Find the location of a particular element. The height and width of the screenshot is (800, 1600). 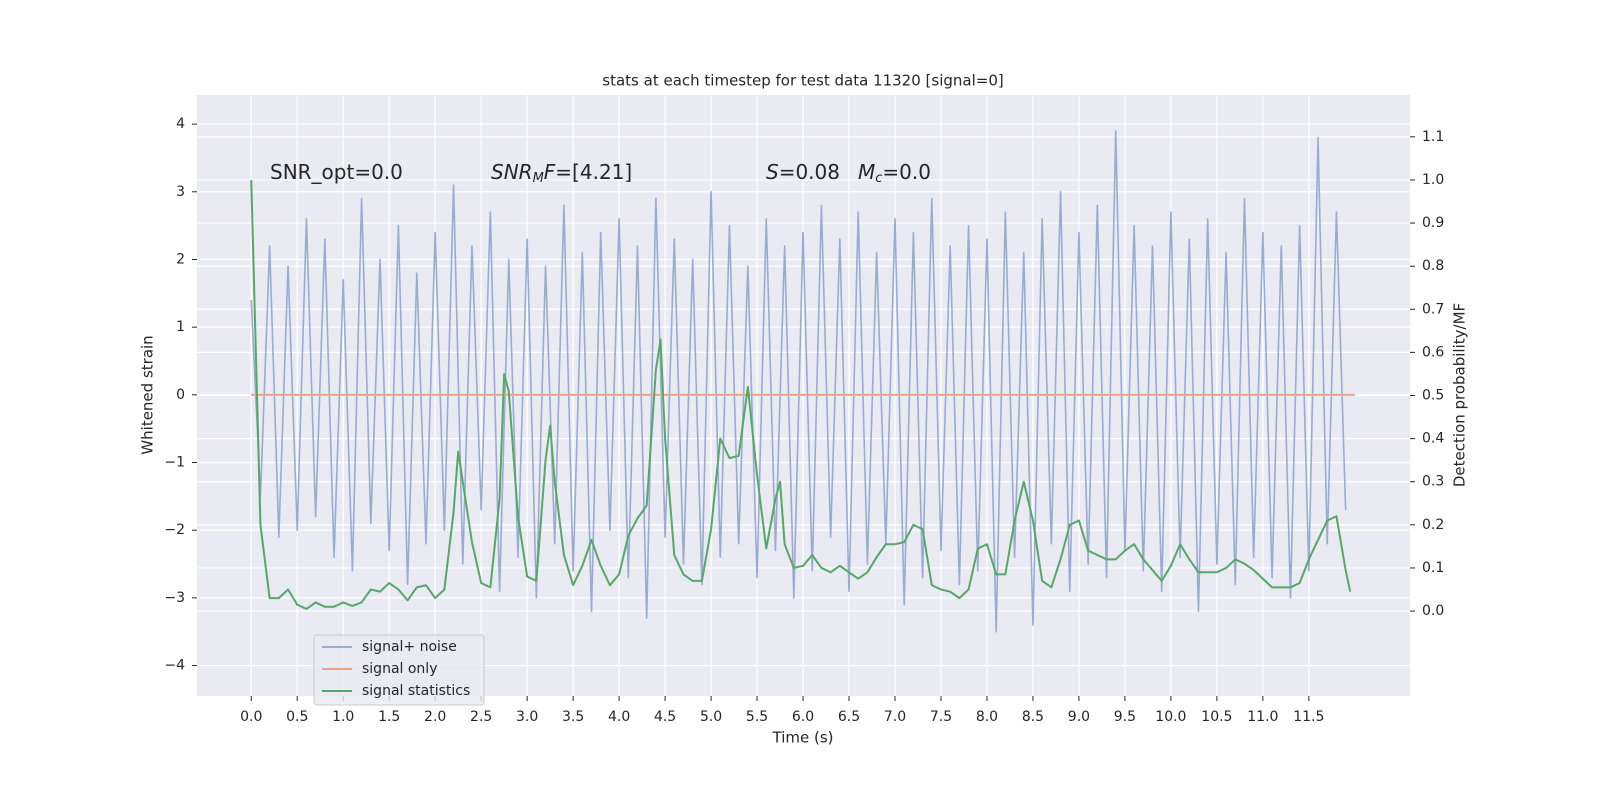

y2-tick-label: 0.0 is located at coordinates (1433, 611).